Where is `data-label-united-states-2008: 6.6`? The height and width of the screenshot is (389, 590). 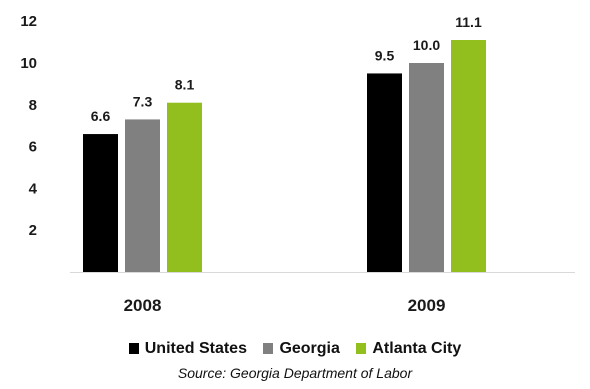
data-label-united-states-2008: 6.6 is located at coordinates (101, 116).